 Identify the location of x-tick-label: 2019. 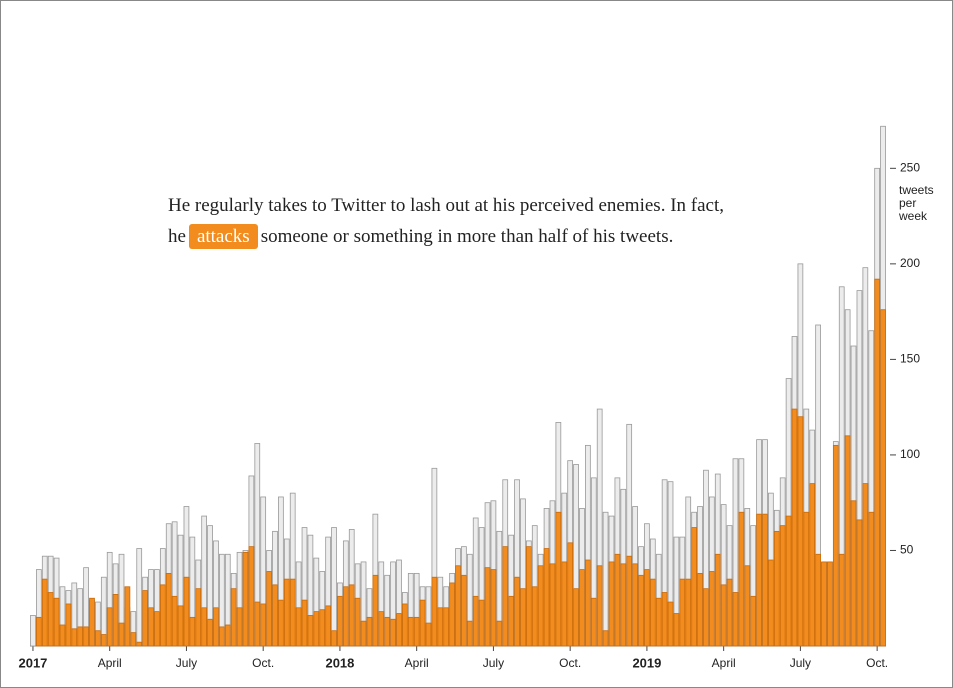
(646, 662).